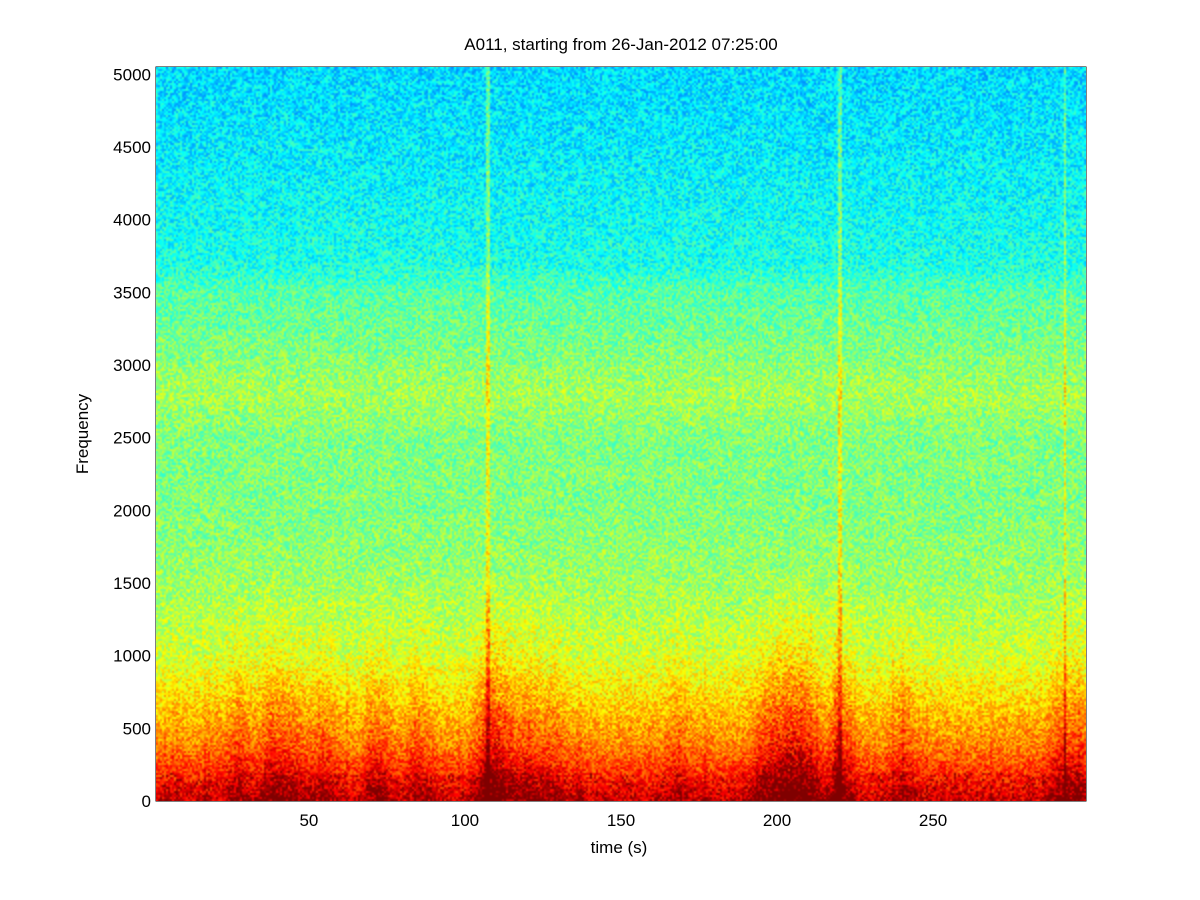  What do you see at coordinates (132, 656) in the screenshot?
I see `y-tick-label: 1000` at bounding box center [132, 656].